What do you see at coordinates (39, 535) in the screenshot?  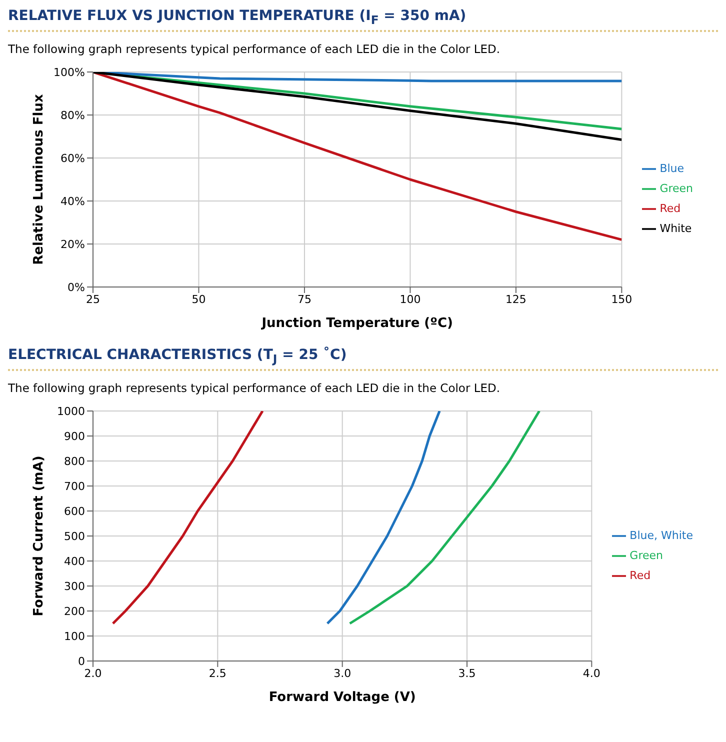 I see `y-axis-title: Forward Current (mA)` at bounding box center [39, 535].